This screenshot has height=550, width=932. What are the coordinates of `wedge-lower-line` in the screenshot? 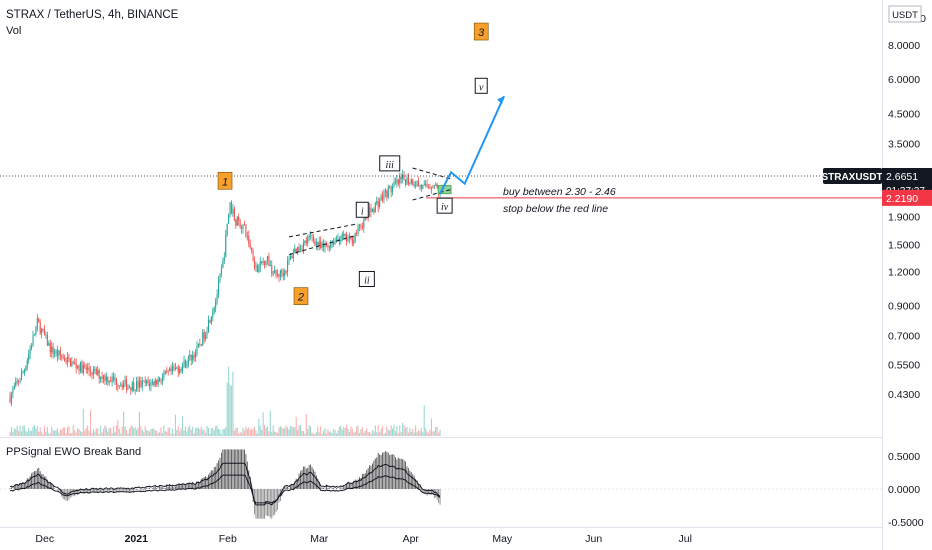 It's located at (322, 245).